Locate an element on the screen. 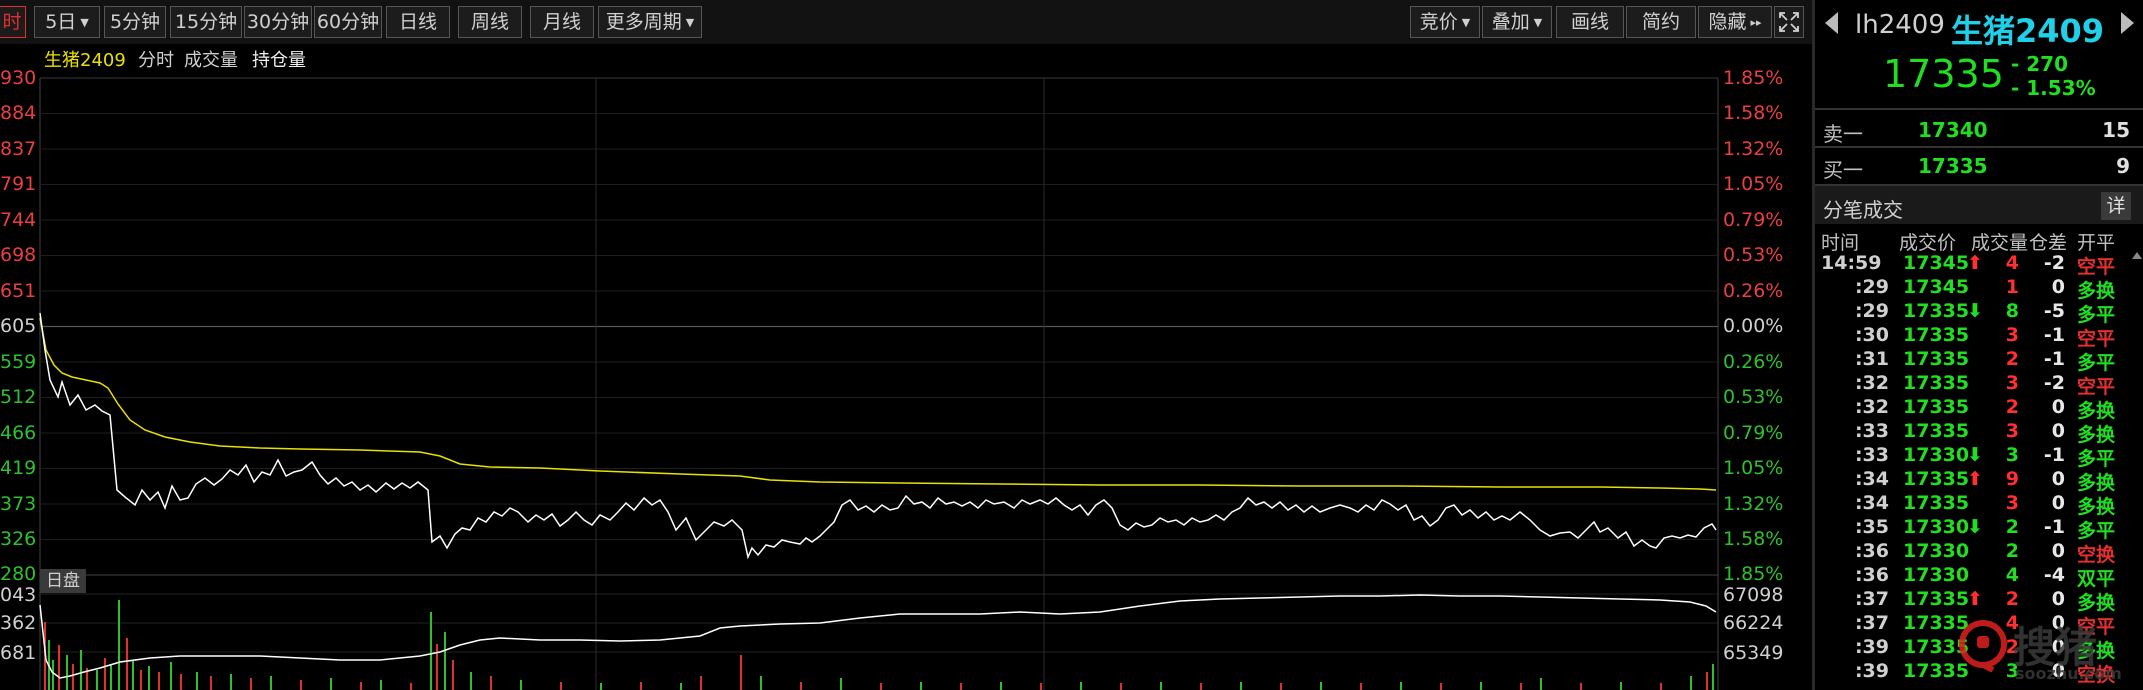  axis-label: 837 is located at coordinates (18, 149).